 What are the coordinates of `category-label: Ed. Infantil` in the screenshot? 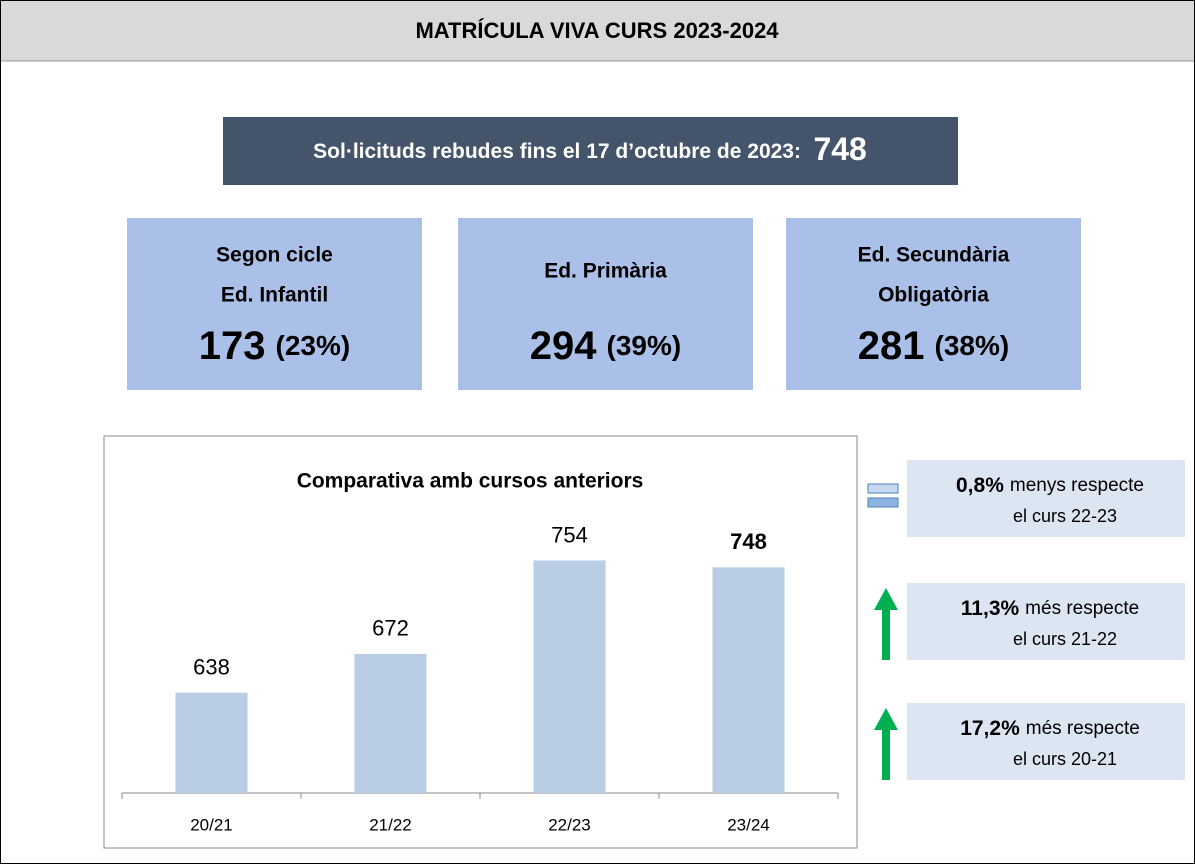 It's located at (274, 295).